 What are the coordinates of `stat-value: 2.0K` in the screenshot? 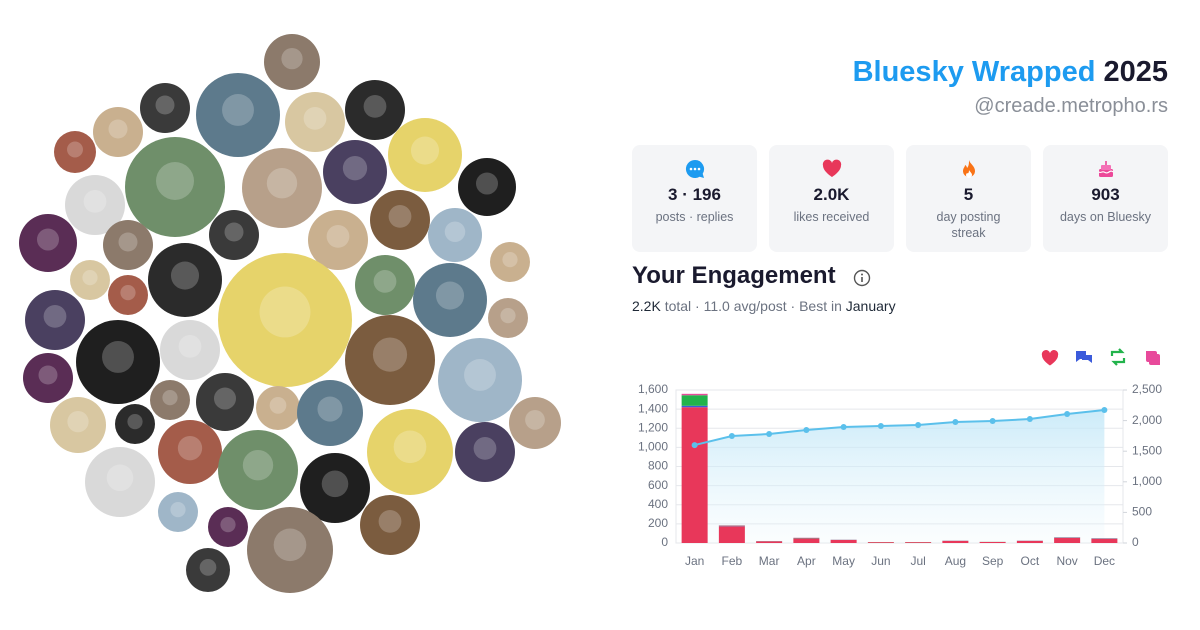 It's located at (831, 194).